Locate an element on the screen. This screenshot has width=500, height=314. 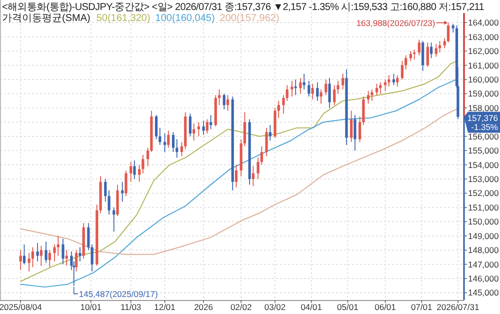
y-tick-label: 164,000 is located at coordinates (483, 23).